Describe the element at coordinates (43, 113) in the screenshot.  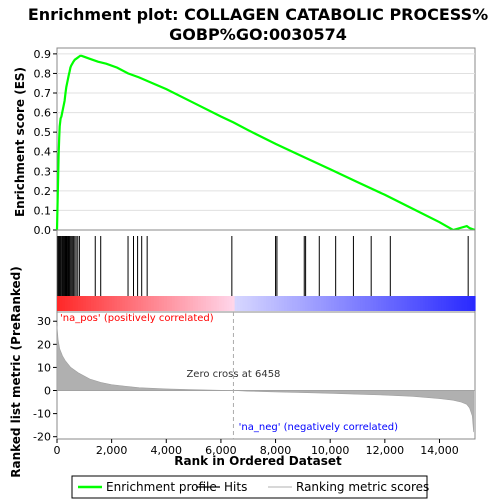
I see `es-y-tick-label: 0.6` at that location.